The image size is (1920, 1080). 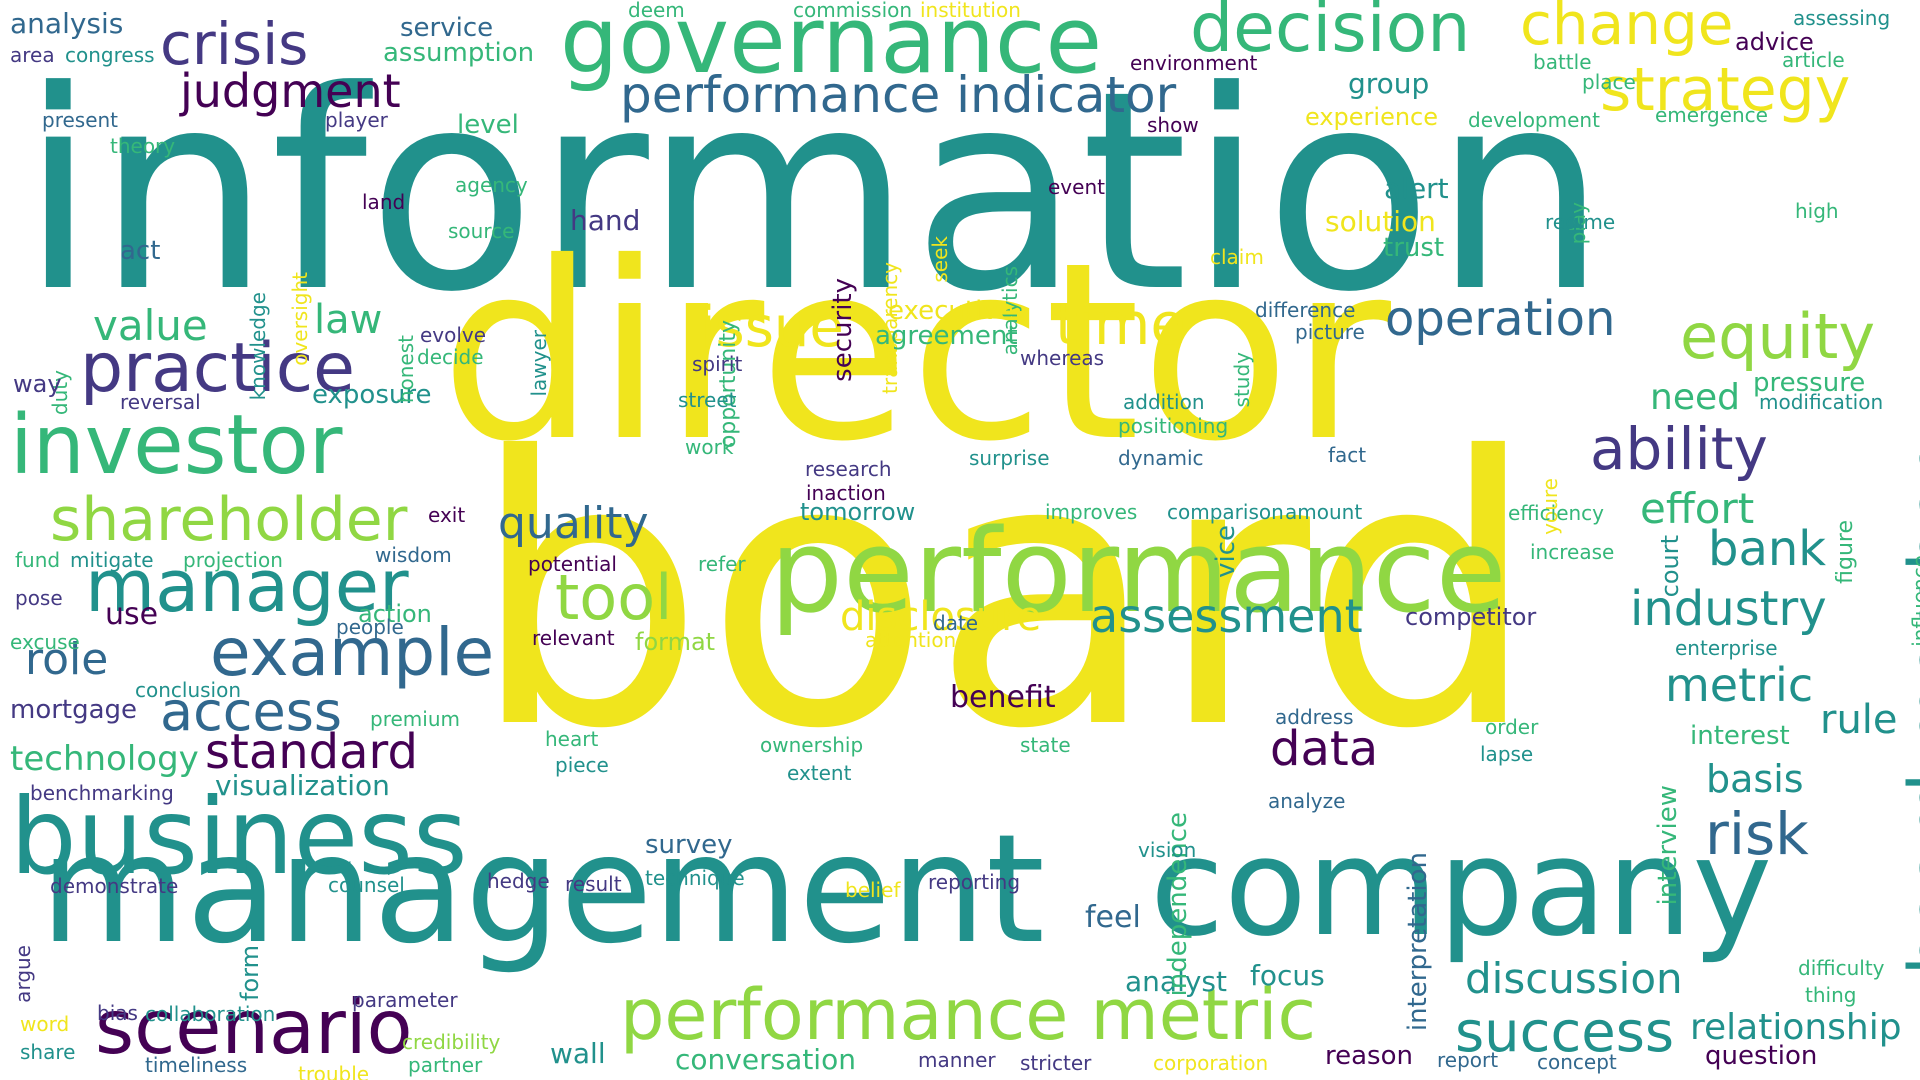 I want to click on word-interpretation: interpretation, so click(x=1418, y=942).